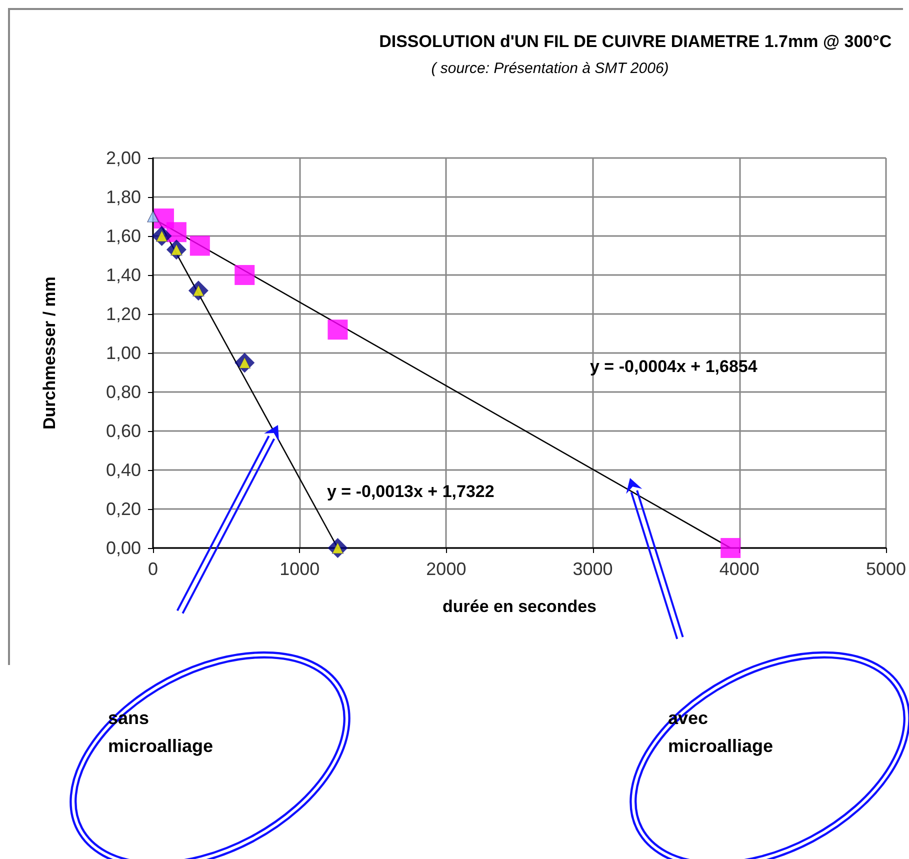 The width and height of the screenshot is (909, 859). Describe the element at coordinates (123, 470) in the screenshot. I see `y-tick-label: 0,40` at that location.